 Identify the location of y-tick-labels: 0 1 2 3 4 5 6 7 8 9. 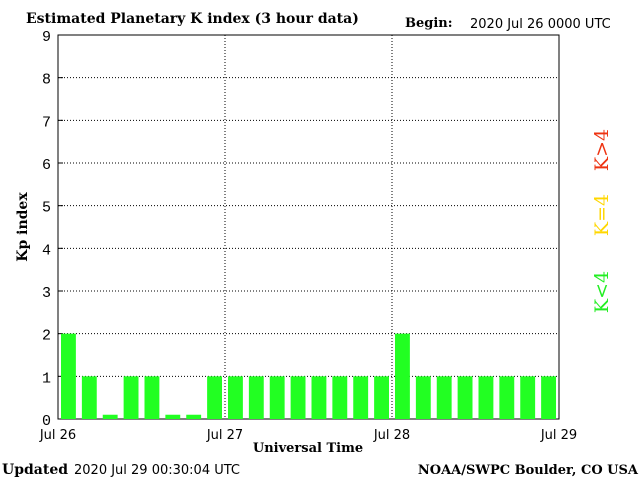
(46, 229).